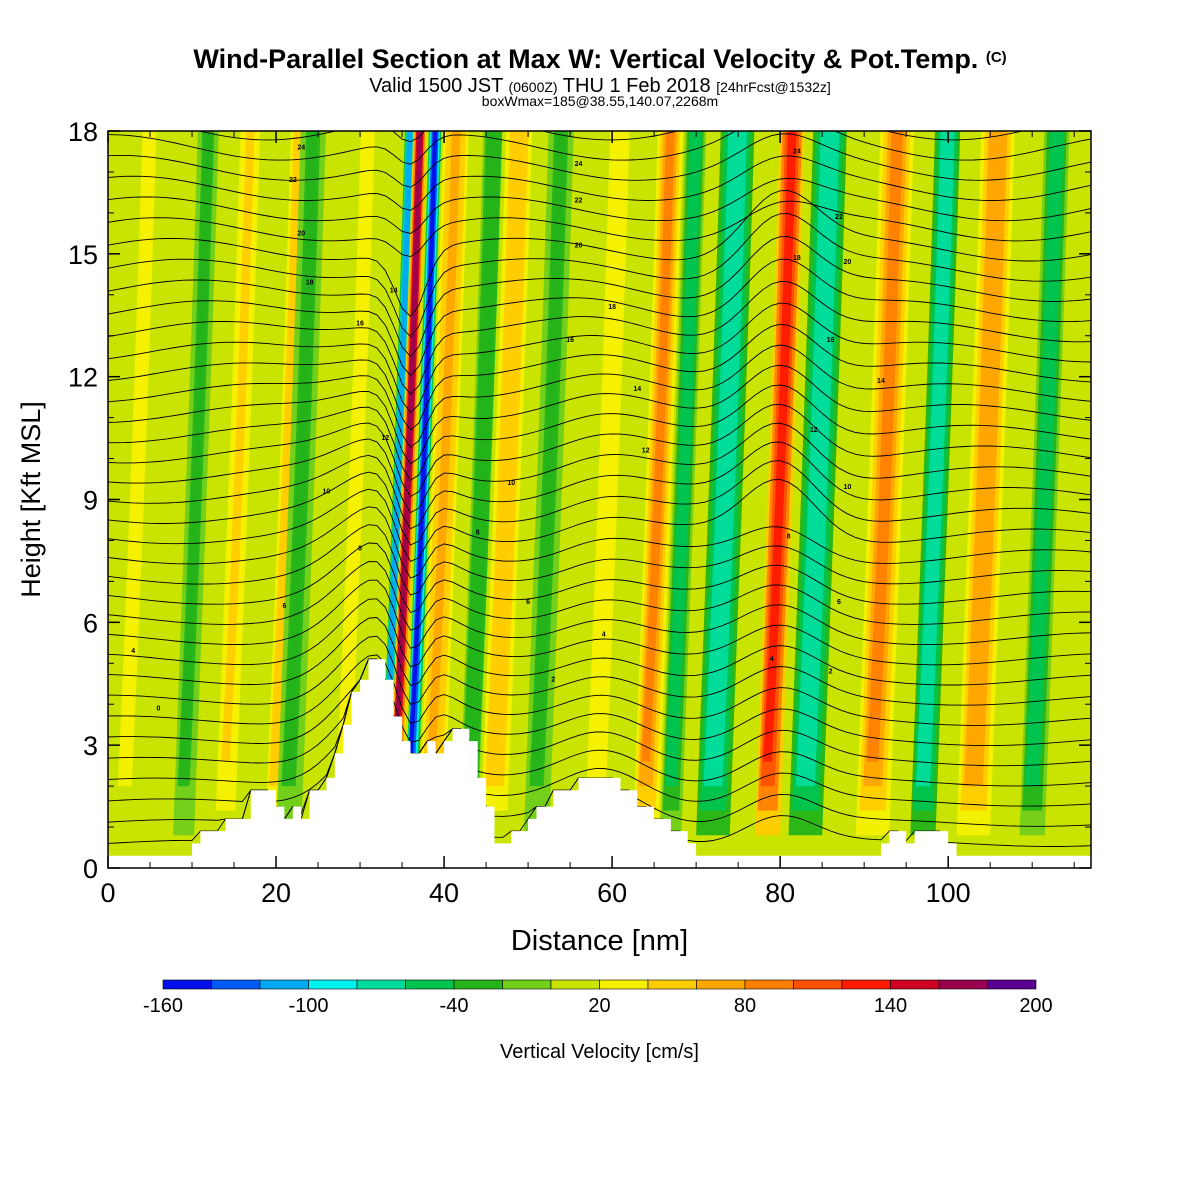  Describe the element at coordinates (90, 501) in the screenshot. I see `y-tick-label-3: 9` at that location.